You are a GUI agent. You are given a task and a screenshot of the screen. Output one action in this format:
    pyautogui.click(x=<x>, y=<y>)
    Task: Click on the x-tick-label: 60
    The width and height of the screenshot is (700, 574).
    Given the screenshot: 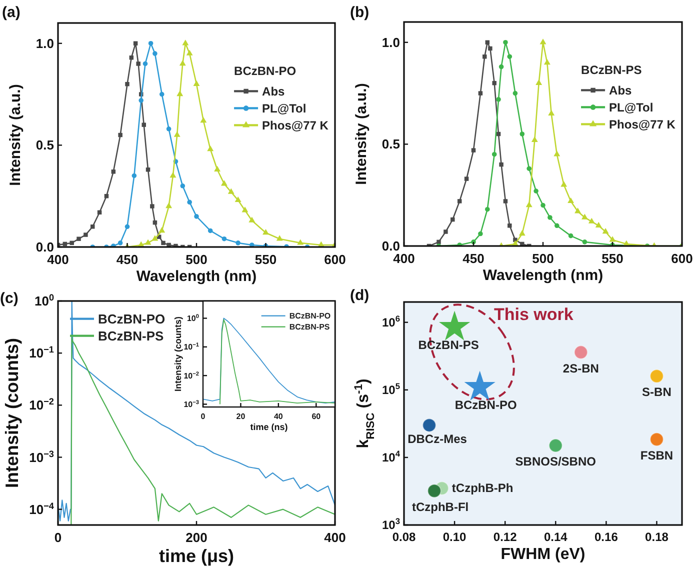 What is the action you would take?
    pyautogui.click(x=317, y=416)
    